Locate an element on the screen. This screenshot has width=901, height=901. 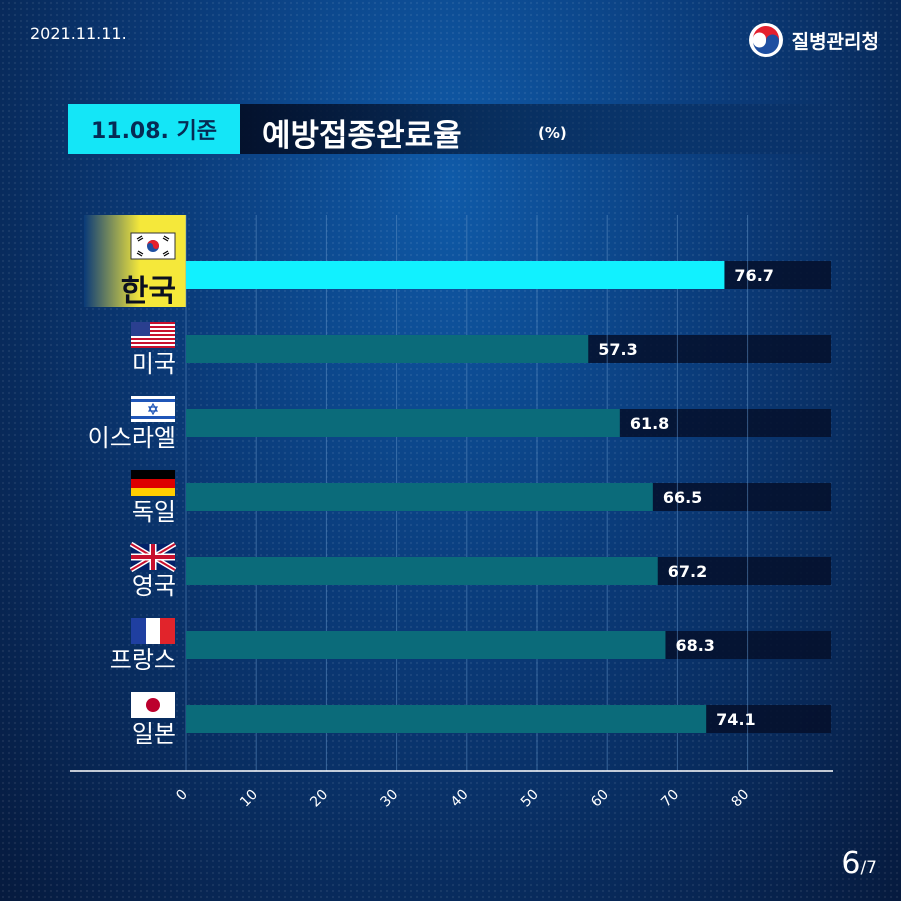
chart-unit: (%) is located at coordinates (552, 133).